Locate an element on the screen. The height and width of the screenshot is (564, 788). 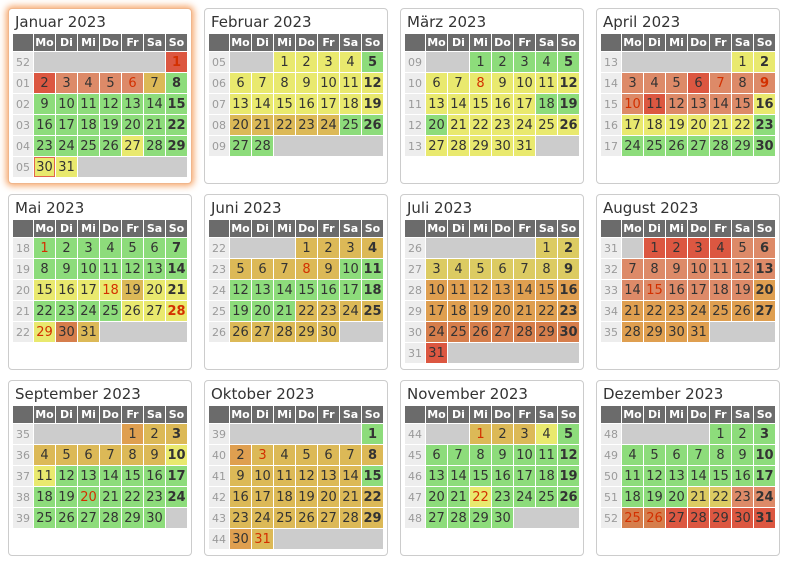
day-cell: 17 is located at coordinates (524, 476).